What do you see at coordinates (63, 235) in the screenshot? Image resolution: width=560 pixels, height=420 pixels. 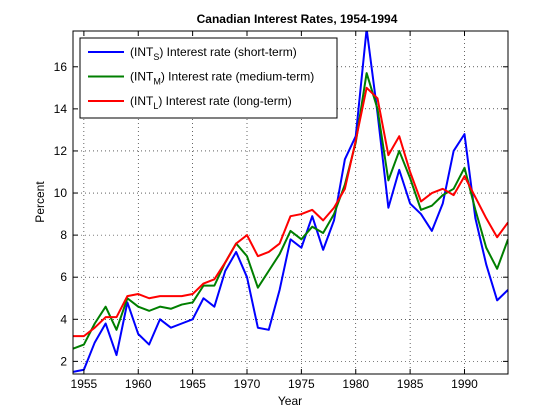 I see `y-tick-label: 8` at bounding box center [63, 235].